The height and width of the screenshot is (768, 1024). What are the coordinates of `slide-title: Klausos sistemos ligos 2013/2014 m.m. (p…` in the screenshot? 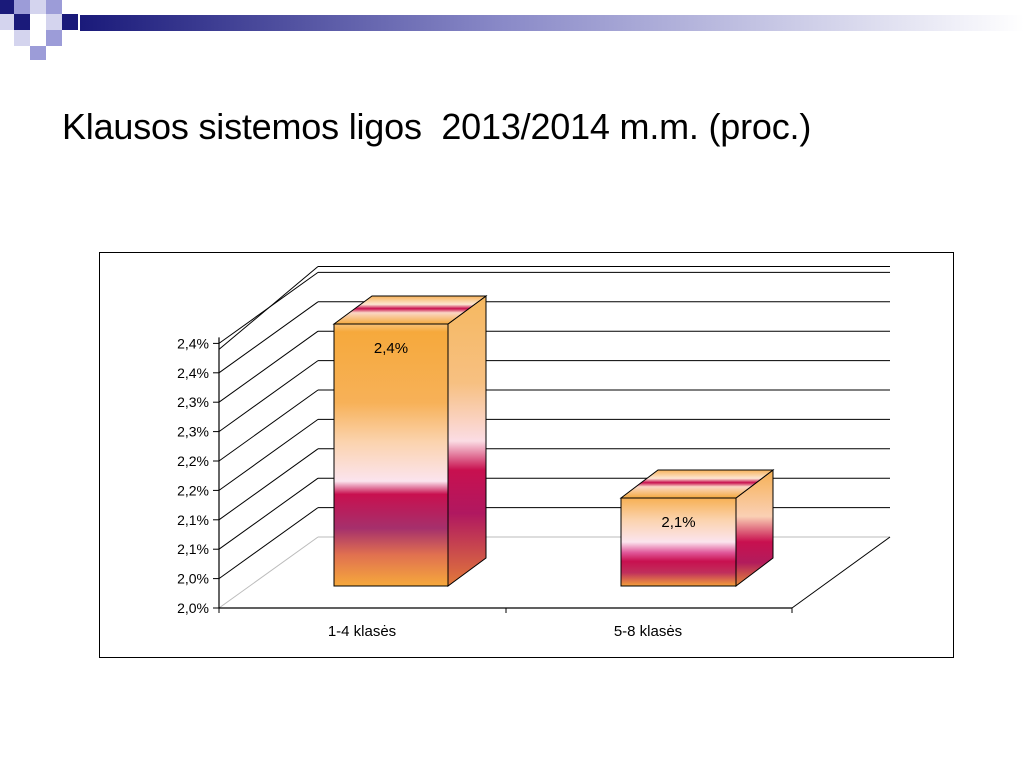 It's located at (437, 126).